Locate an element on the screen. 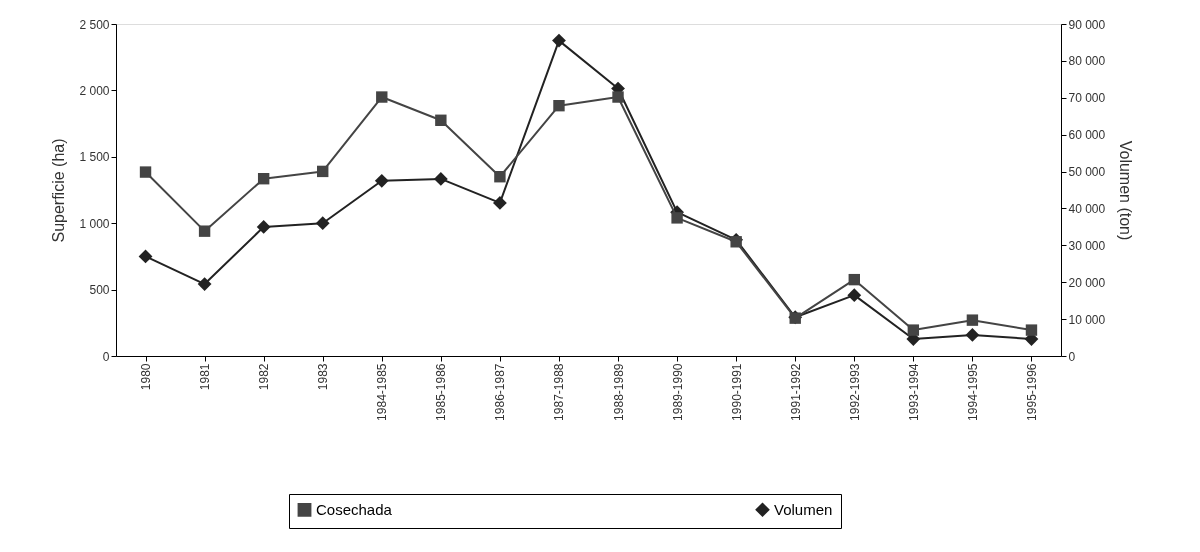  x-tick-label: 1986-1987 is located at coordinates (500, 392).